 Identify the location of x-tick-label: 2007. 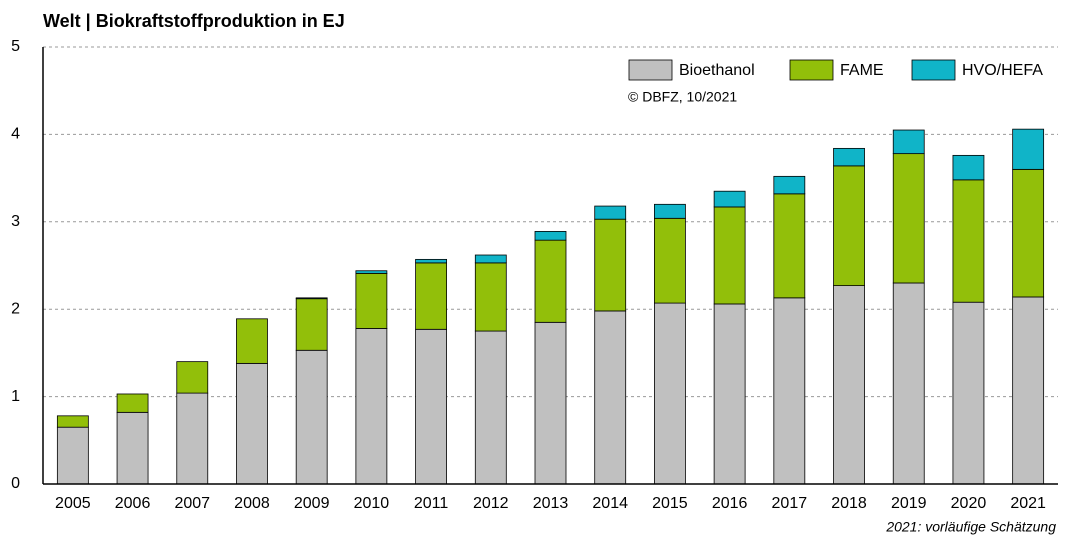
(192, 503).